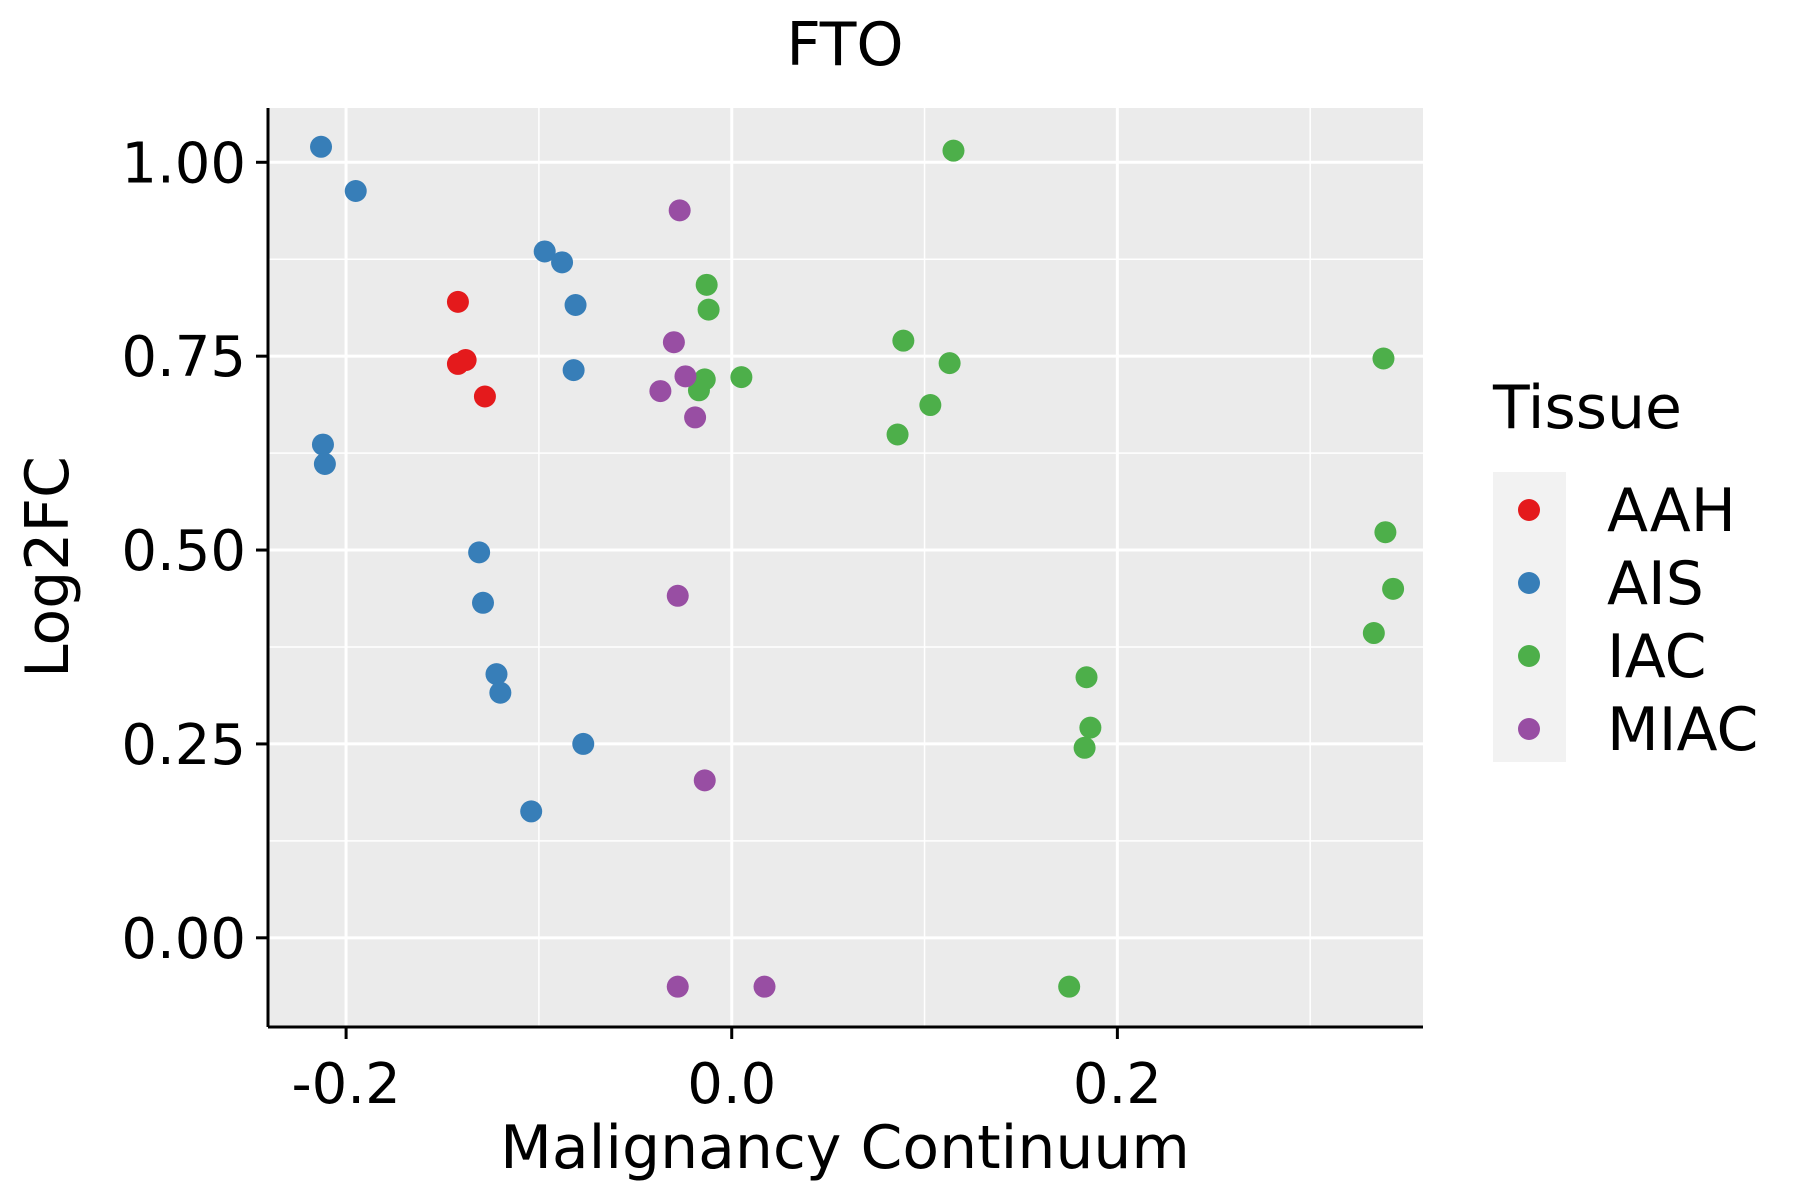 Image resolution: width=1800 pixels, height=1200 pixels. Describe the element at coordinates (845, 1148) in the screenshot. I see `x-axis-title: Malignancy Continuum` at that location.